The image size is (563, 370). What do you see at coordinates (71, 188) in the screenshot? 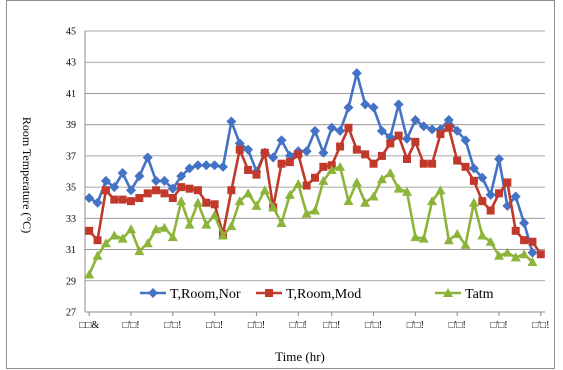
I see `y-tick-label: 35` at bounding box center [71, 188].